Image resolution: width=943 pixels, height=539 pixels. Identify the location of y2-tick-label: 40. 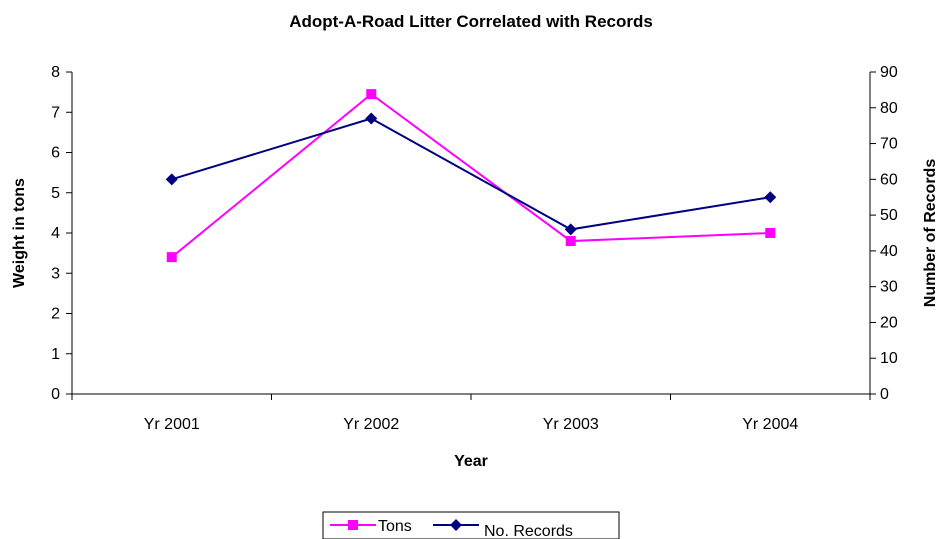
(889, 251).